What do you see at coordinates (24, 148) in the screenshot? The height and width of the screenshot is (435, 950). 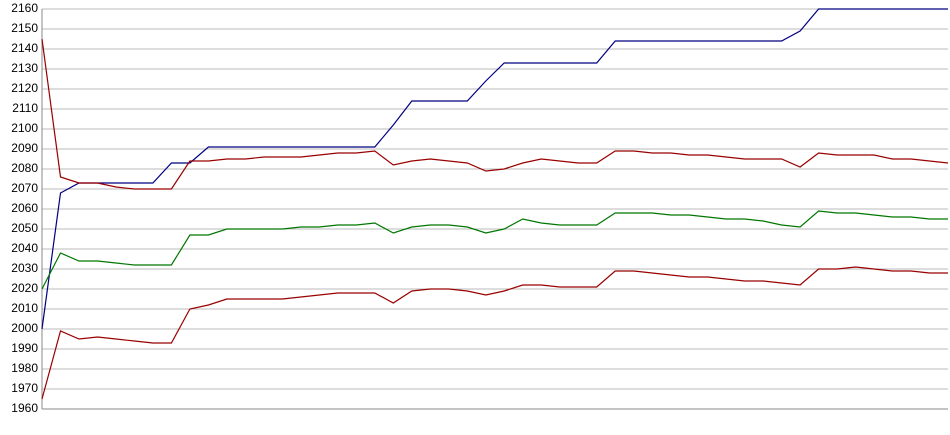 I see `y-tick-label: 2090` at bounding box center [24, 148].